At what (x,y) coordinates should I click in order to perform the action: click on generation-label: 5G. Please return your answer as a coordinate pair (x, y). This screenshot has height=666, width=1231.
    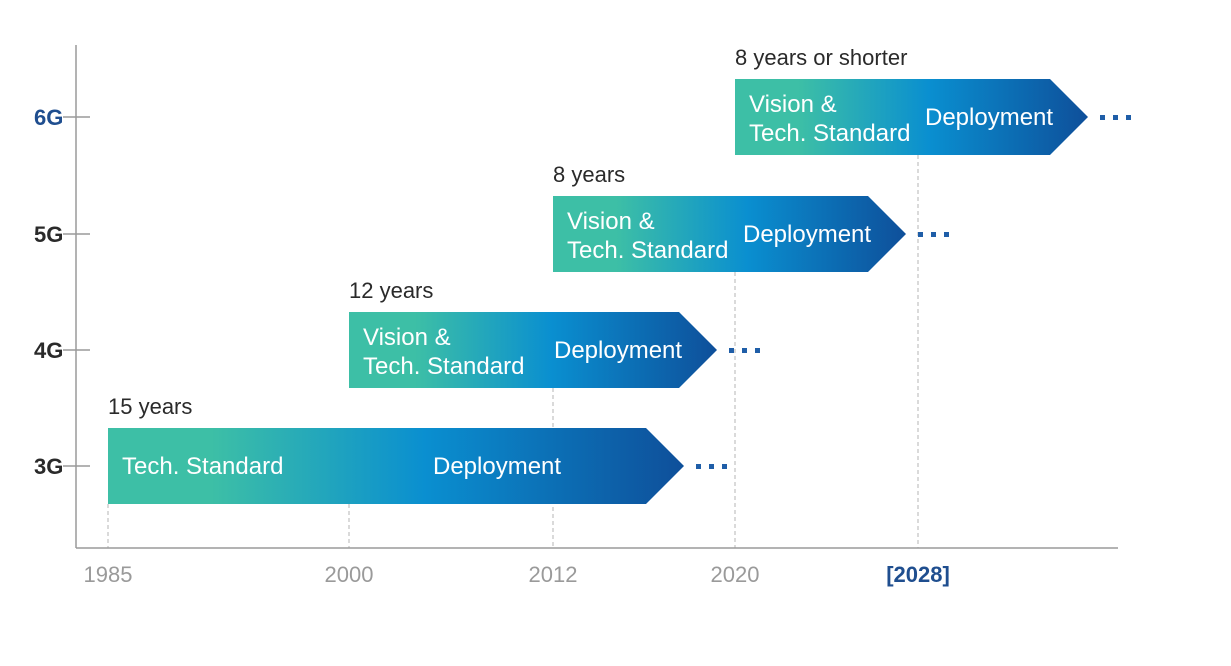
    Looking at the image, I should click on (48, 234).